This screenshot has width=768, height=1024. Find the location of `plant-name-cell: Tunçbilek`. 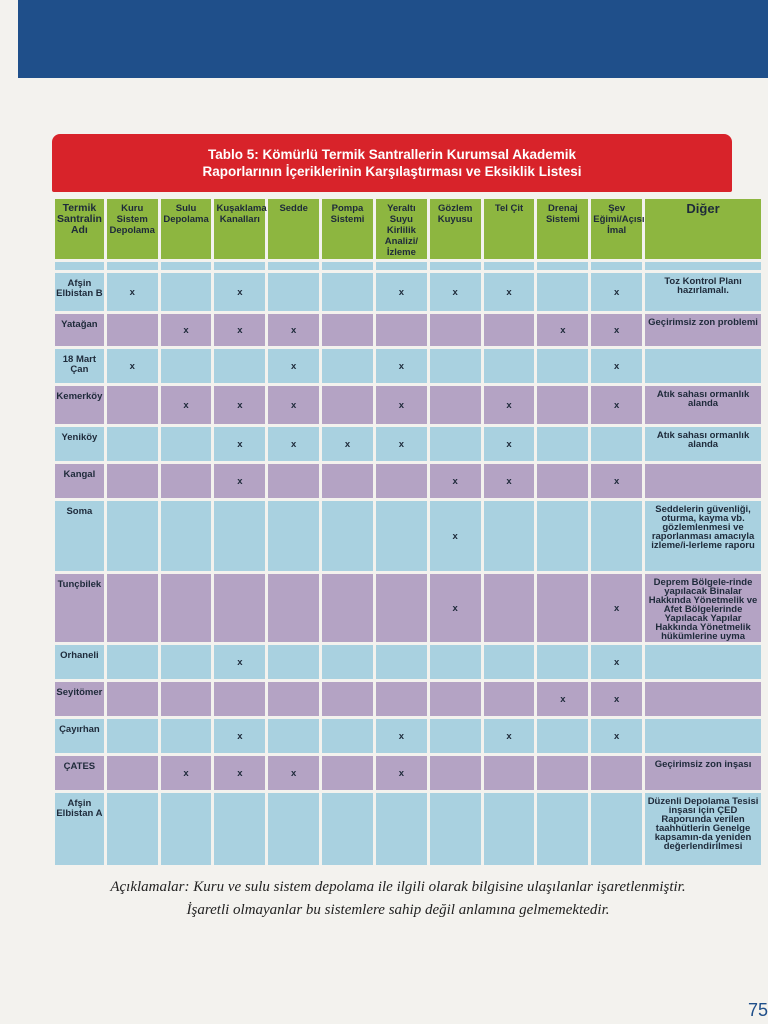

plant-name-cell: Tunçbilek is located at coordinates (79, 608).